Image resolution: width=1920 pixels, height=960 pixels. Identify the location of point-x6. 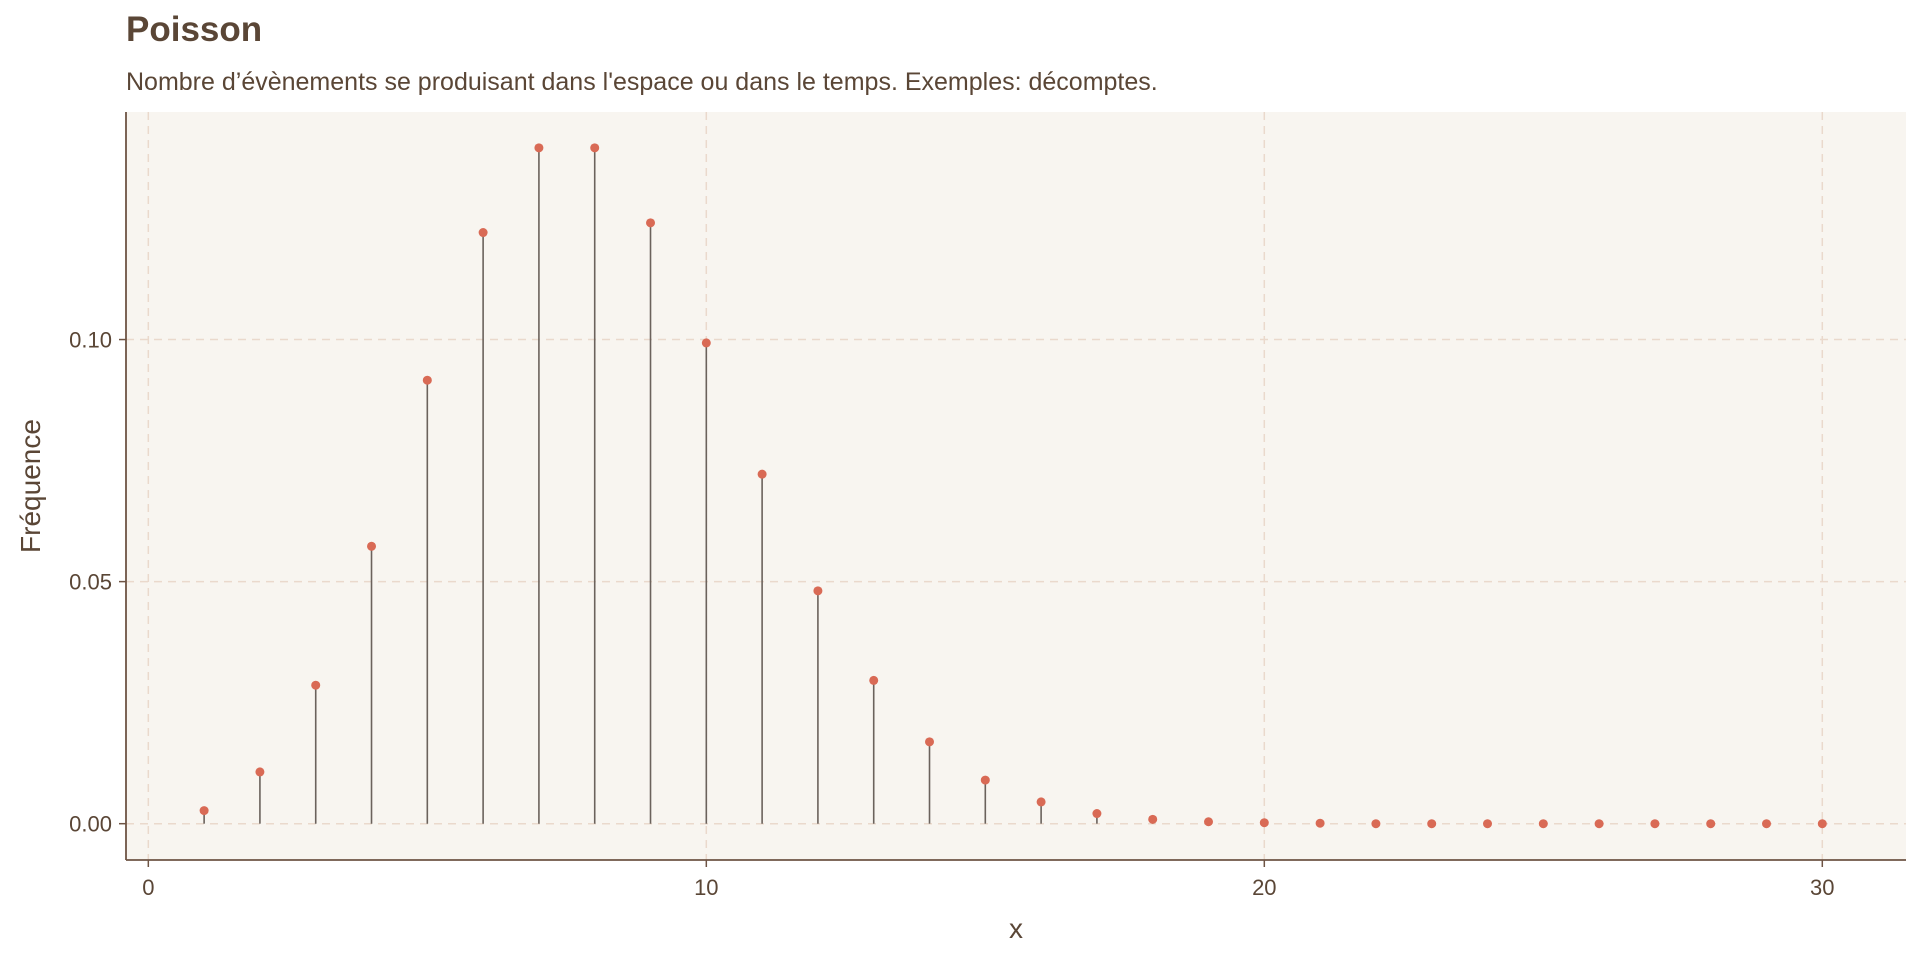
(483, 233).